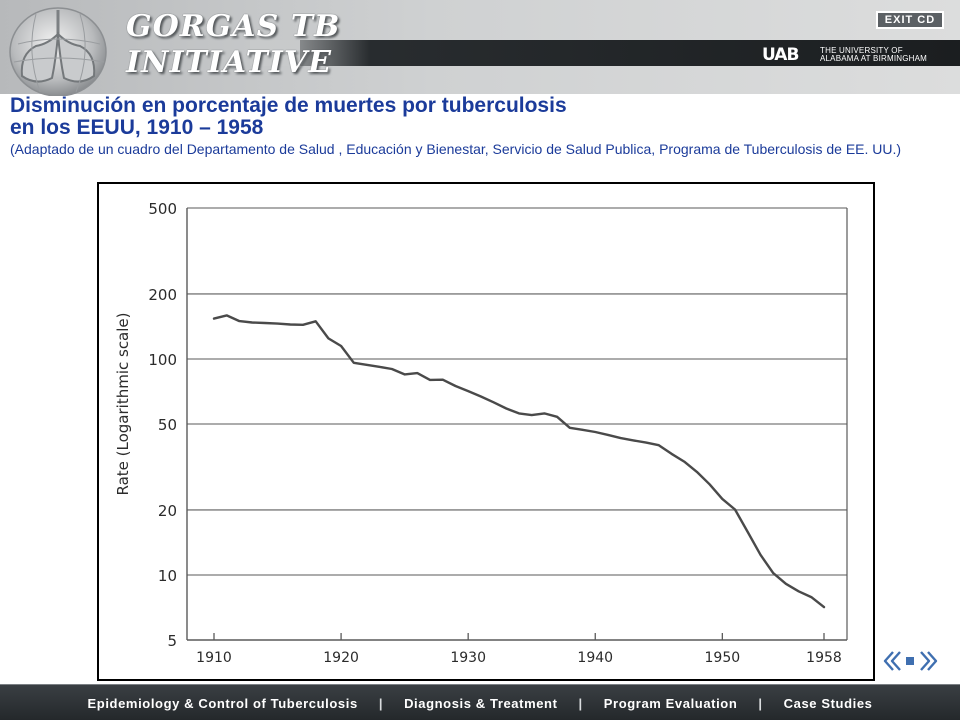  What do you see at coordinates (239, 321) in the screenshot?
I see `data-point-1912` at bounding box center [239, 321].